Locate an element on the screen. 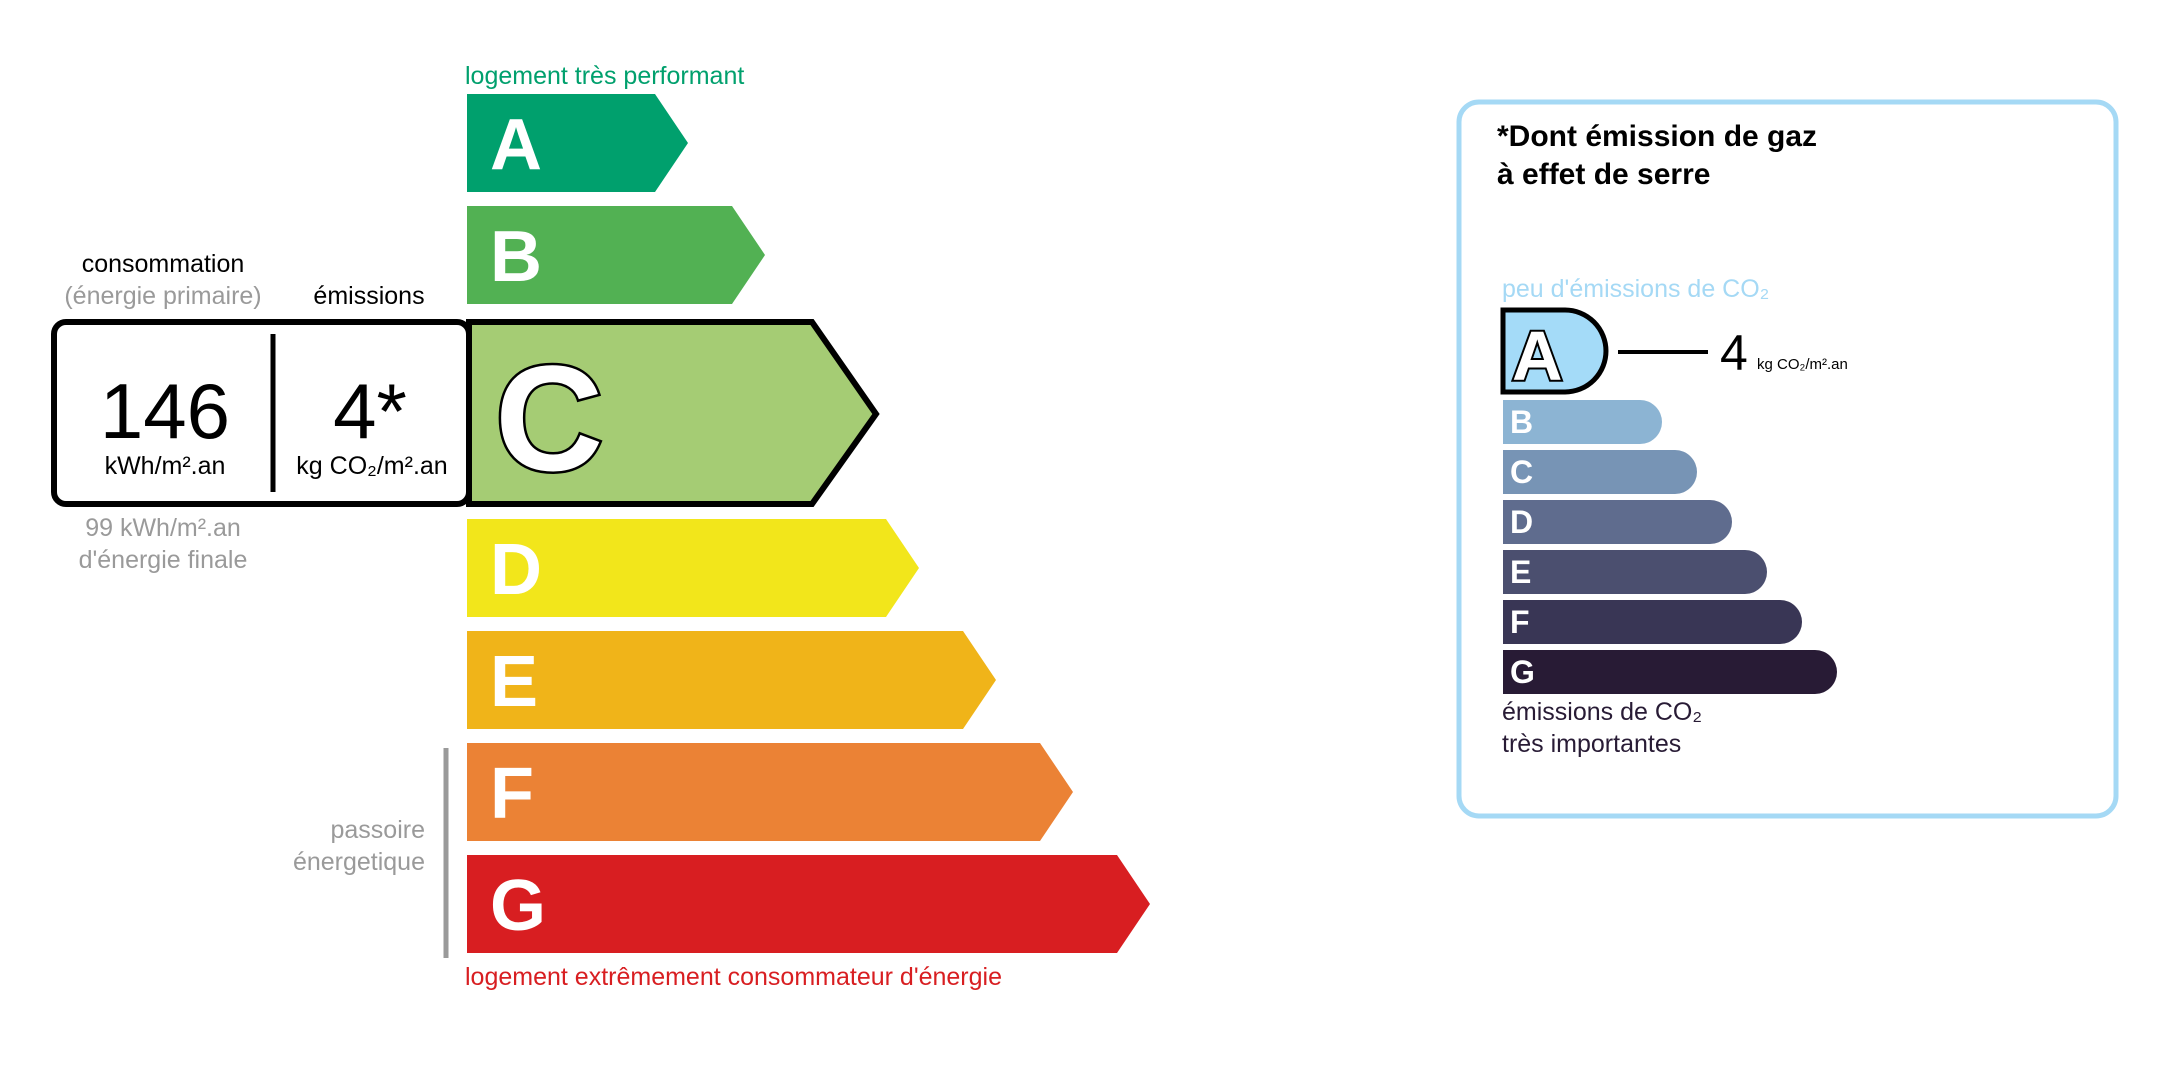  energy-class-f: F is located at coordinates (770, 792).